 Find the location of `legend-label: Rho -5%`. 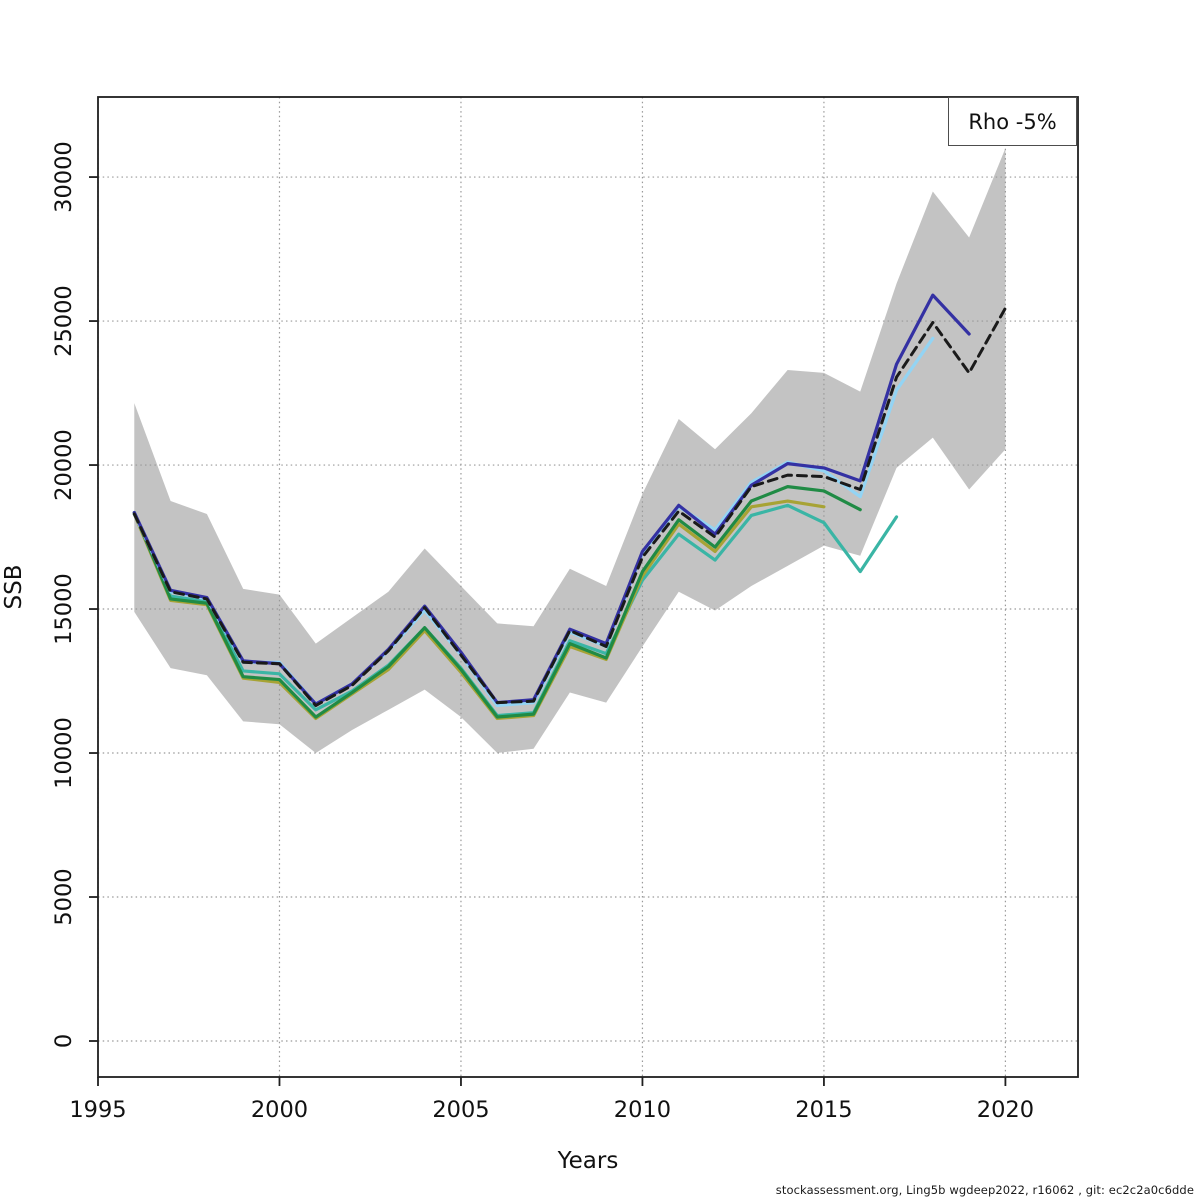

legend-label: Rho -5% is located at coordinates (1012, 121).